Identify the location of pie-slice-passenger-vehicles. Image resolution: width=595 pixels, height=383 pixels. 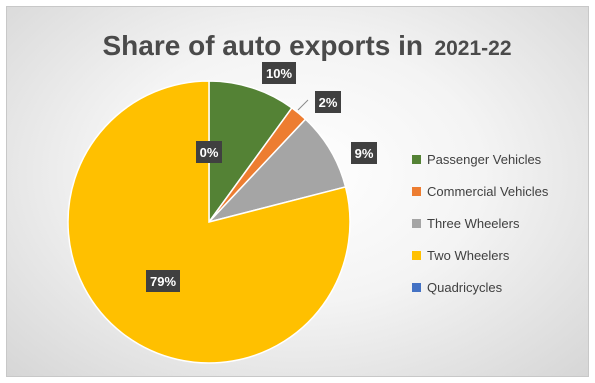
(250, 152).